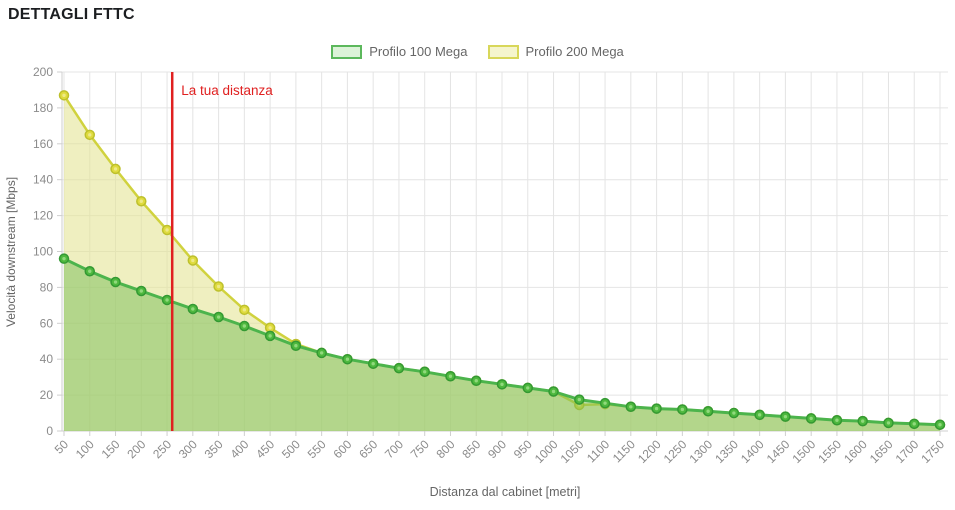  I want to click on x-tick-label: 300, so click(188, 449).